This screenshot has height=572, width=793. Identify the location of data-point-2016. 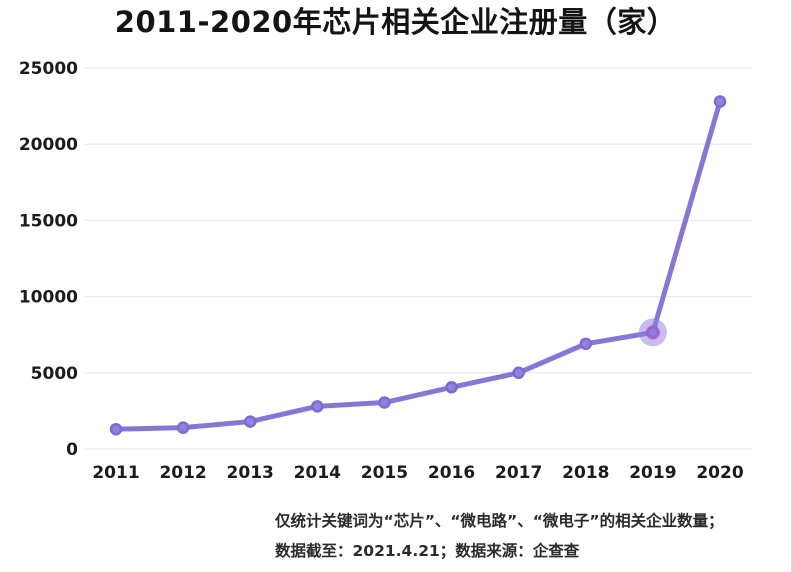
(451, 387).